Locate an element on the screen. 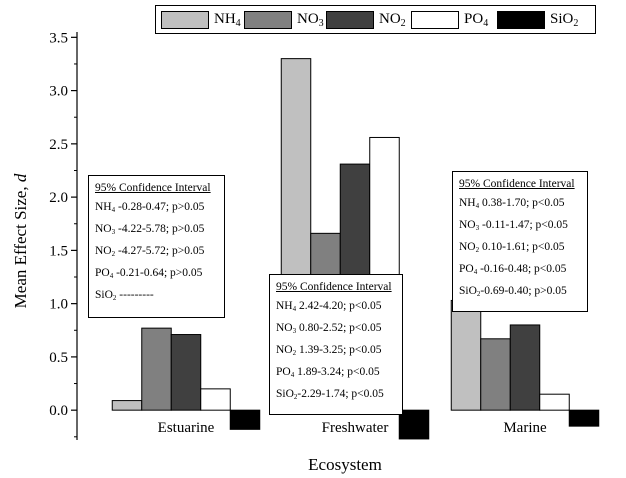  bar-sio2-estuarine is located at coordinates (245, 419).